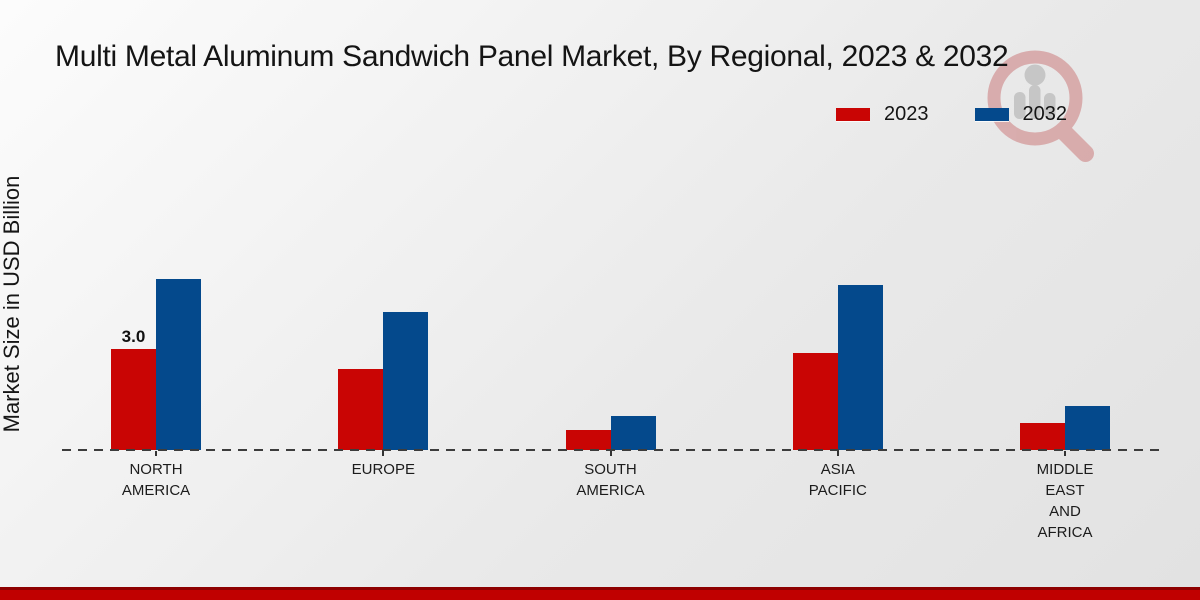 The height and width of the screenshot is (600, 1200). Describe the element at coordinates (12, 304) in the screenshot. I see `y-axis-label: Market Size in USD Billion` at that location.